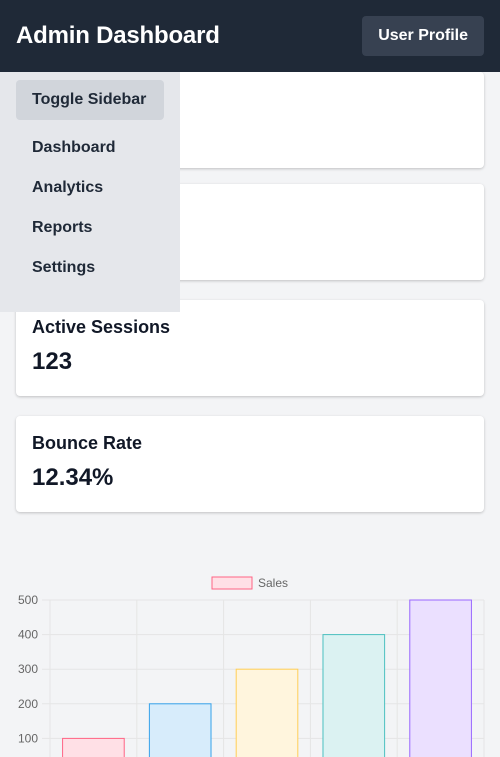 The height and width of the screenshot is (757, 500). Describe the element at coordinates (74, 147) in the screenshot. I see `sidebar-item-dashboard: Dashboard` at that location.